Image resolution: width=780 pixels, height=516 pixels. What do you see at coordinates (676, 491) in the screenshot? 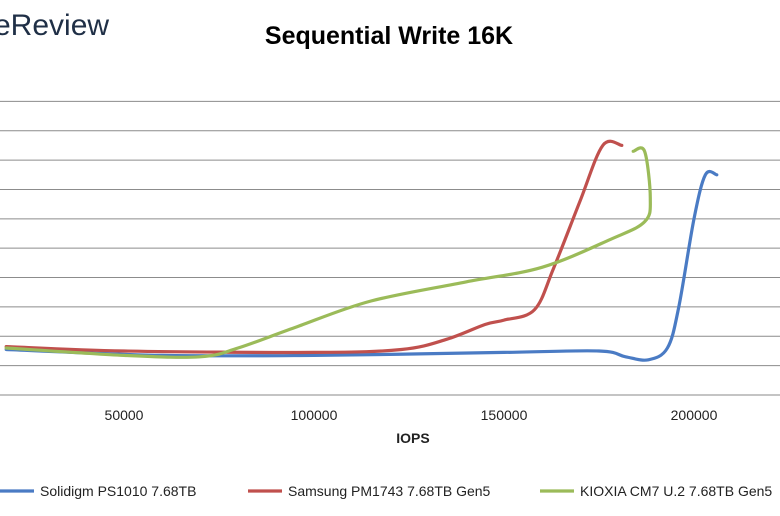
I see `legend-label-3: KIOXIA CM7 U.2 7.68TB Gen5` at bounding box center [676, 491].